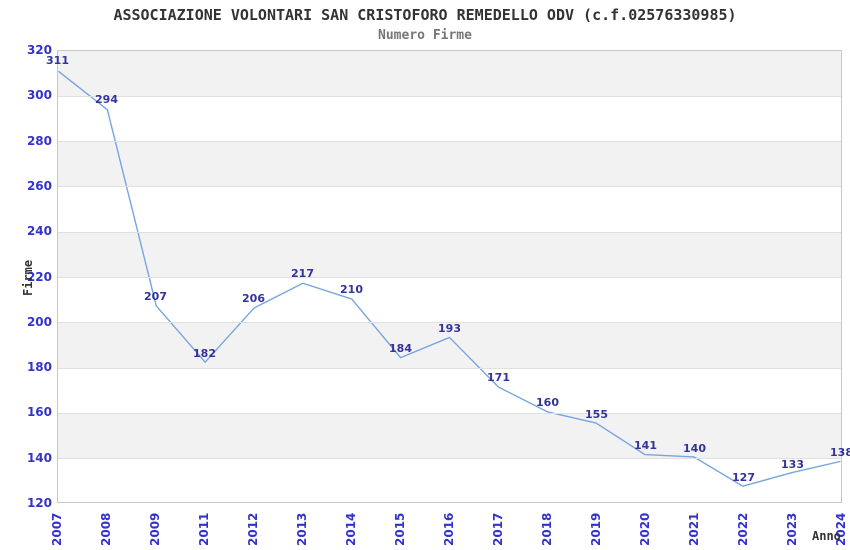  I want to click on y-tick-label: 160, so click(39, 412).